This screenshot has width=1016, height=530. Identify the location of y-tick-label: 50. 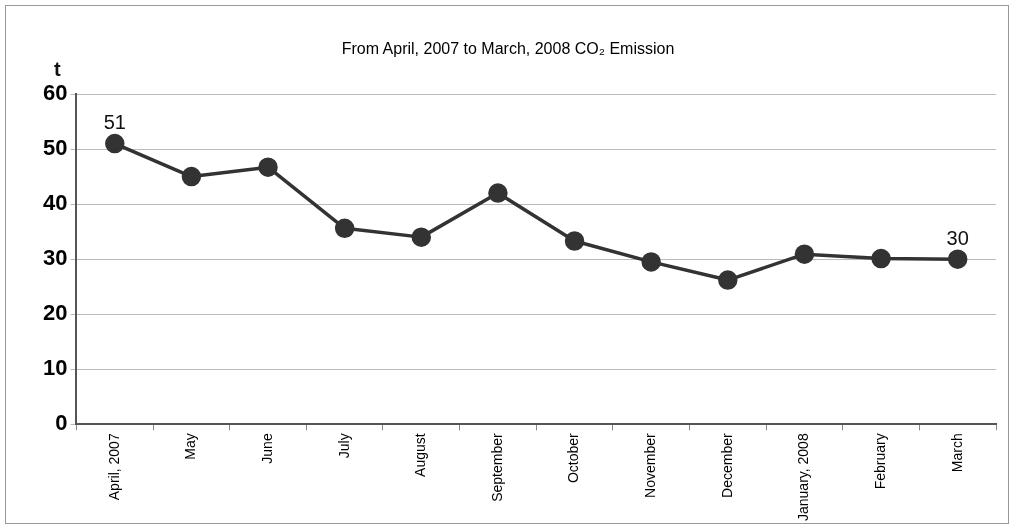
(55, 148).